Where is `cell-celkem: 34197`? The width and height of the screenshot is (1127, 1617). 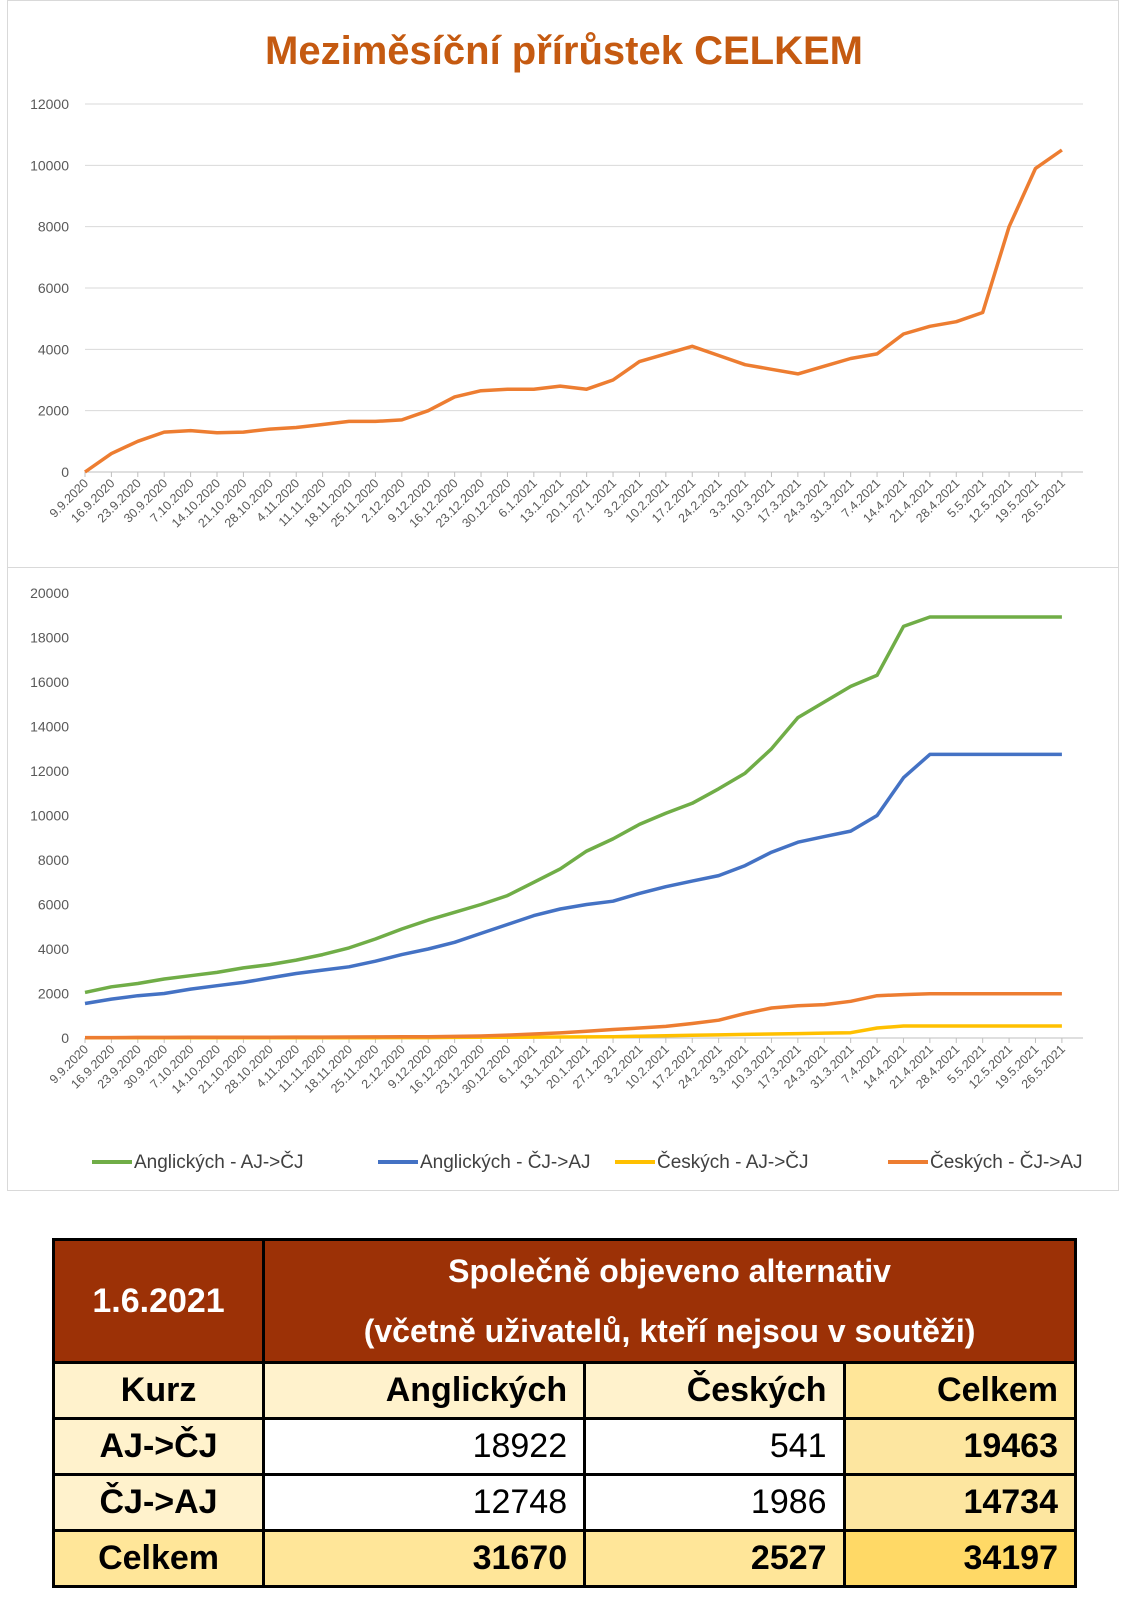
cell-celkem: 34197 is located at coordinates (960, 1558).